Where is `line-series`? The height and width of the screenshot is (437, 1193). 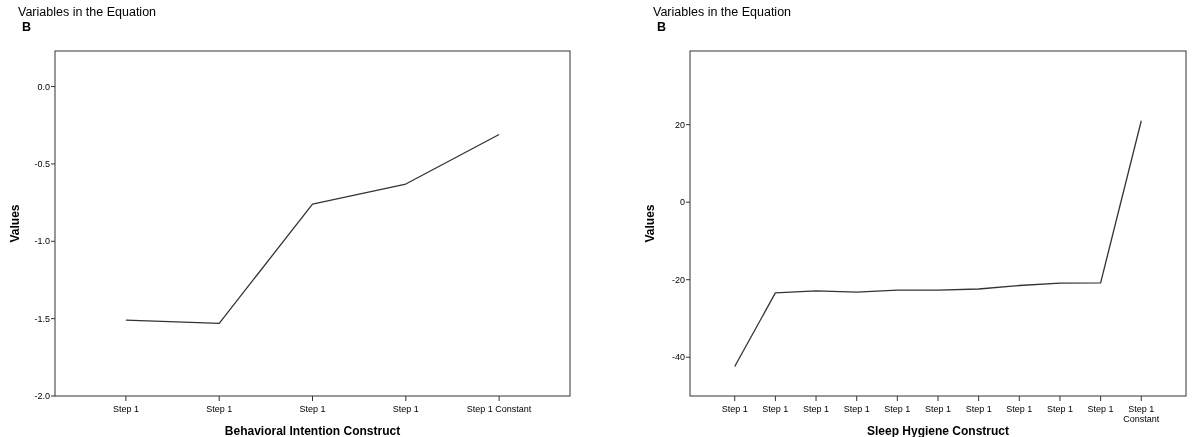 line-series is located at coordinates (312, 228).